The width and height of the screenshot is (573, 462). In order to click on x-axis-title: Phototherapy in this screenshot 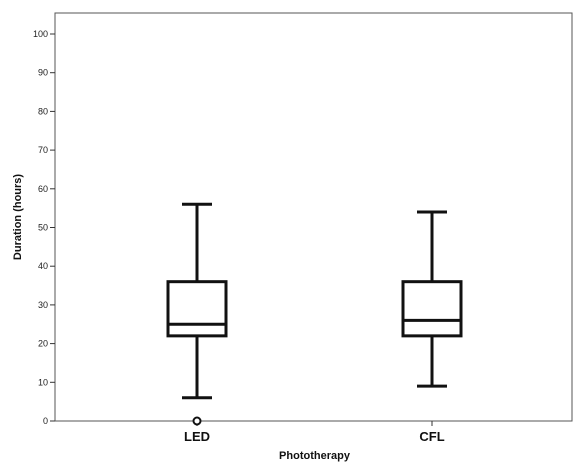, I will do `click(315, 456)`.